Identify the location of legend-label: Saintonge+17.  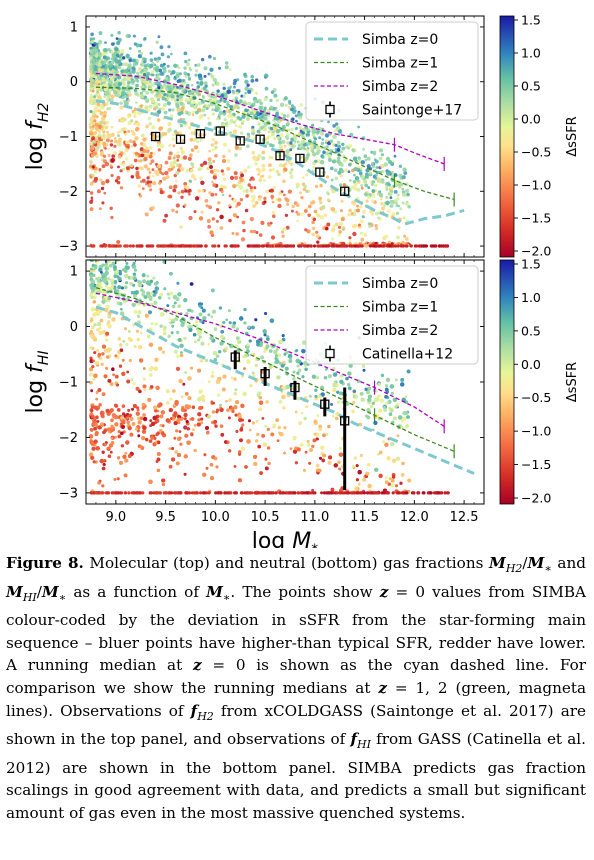
(412, 111).